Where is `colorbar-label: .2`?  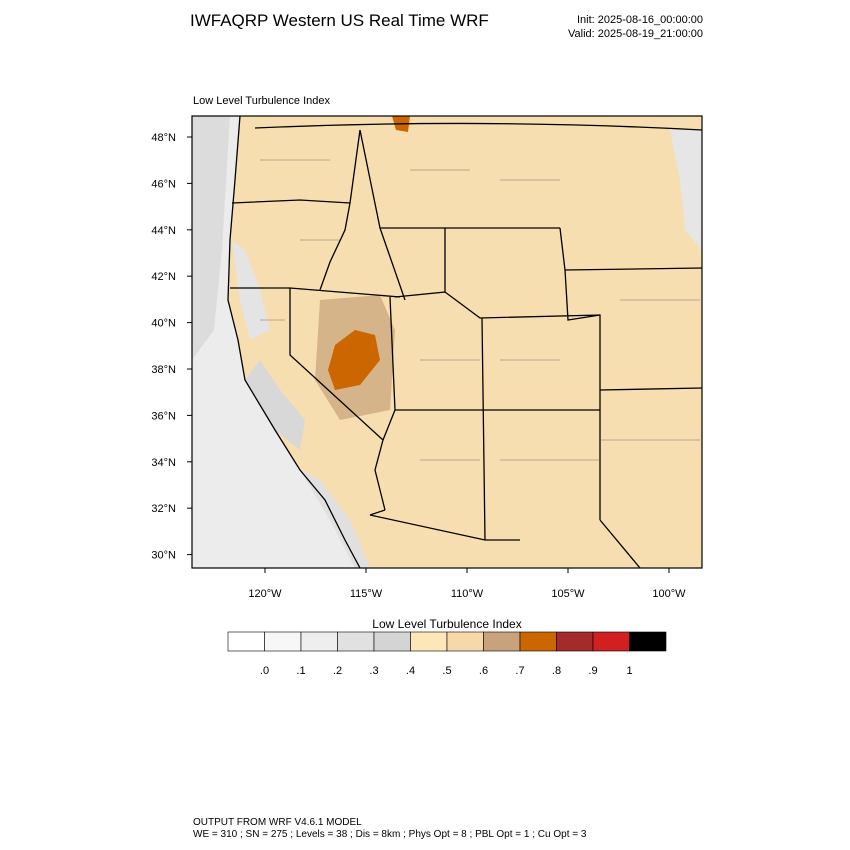 colorbar-label: .2 is located at coordinates (337, 671).